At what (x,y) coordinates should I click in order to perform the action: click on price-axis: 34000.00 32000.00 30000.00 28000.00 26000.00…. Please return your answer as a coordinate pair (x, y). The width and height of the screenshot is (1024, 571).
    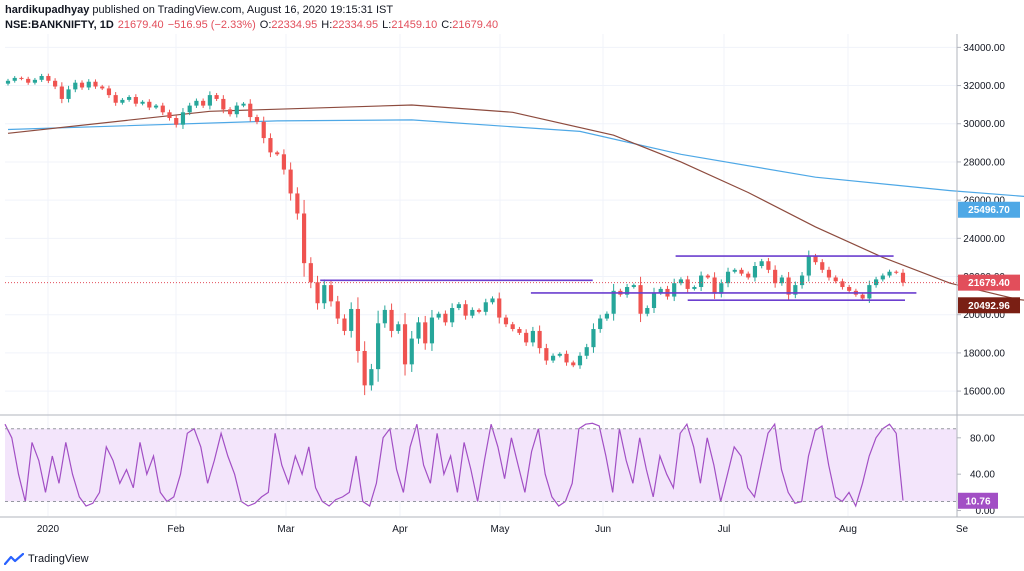
    Looking at the image, I should click on (981, 220).